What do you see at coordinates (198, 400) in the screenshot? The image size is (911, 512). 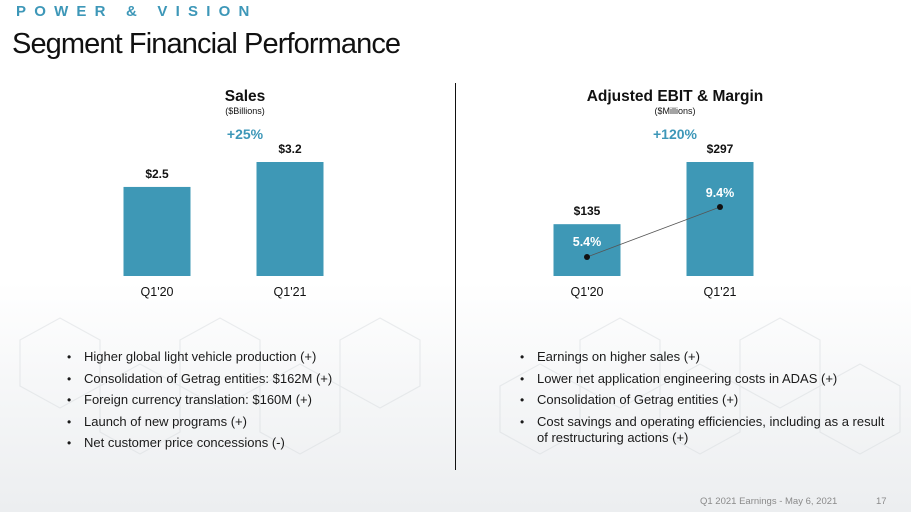 I see `sales-driver-item: Foreign currency translation: $160M (+)` at bounding box center [198, 400].